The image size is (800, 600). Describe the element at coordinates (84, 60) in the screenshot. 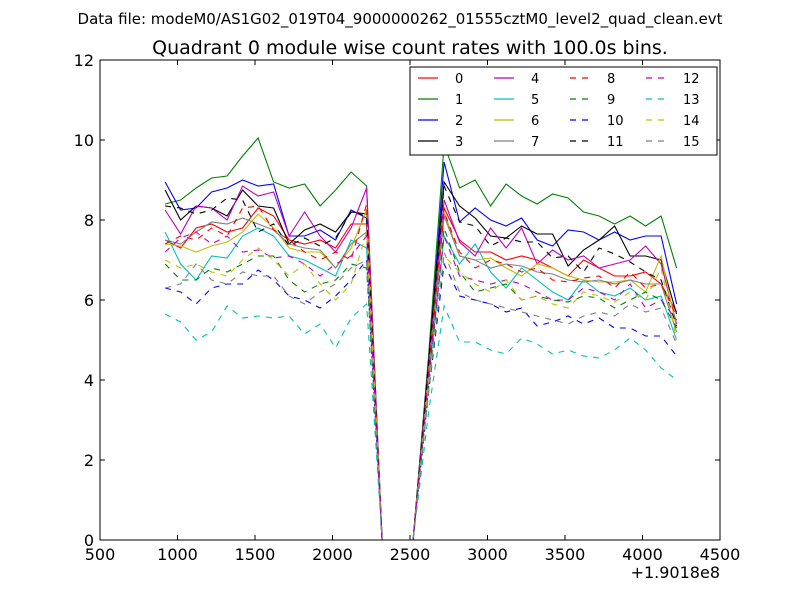

I see `y-tick-label: 12` at that location.